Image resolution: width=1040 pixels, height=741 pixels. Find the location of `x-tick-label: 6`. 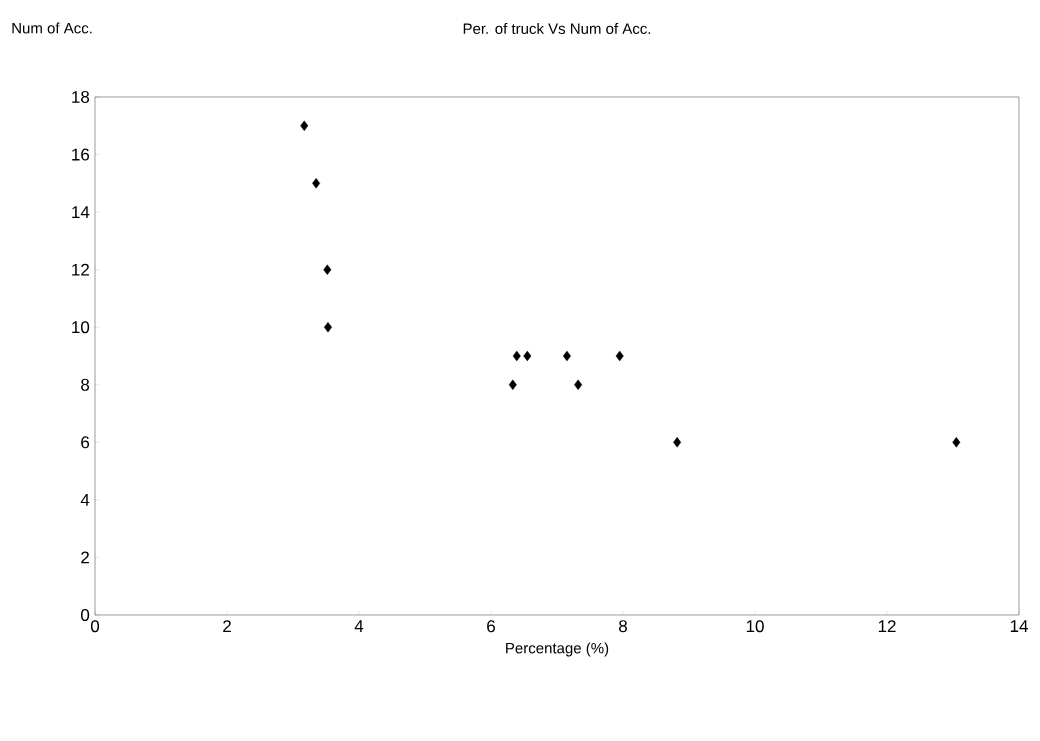

x-tick-label: 6 is located at coordinates (491, 626).